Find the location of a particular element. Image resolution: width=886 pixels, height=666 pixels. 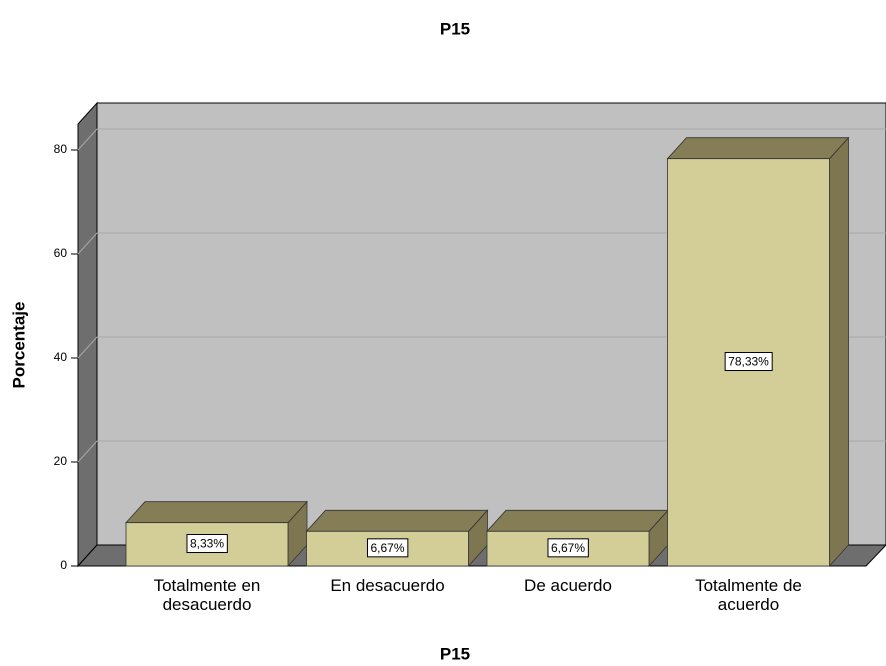

y-tick-label: 0 is located at coordinates (63, 565).